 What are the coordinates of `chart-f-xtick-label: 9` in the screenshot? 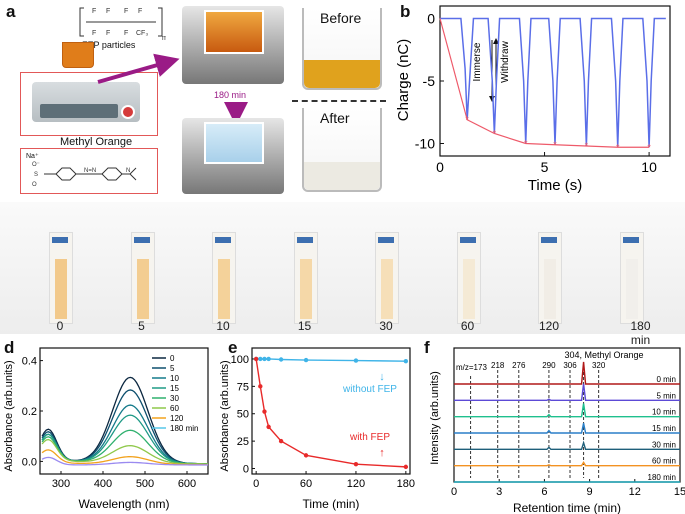 It's located at (590, 492).